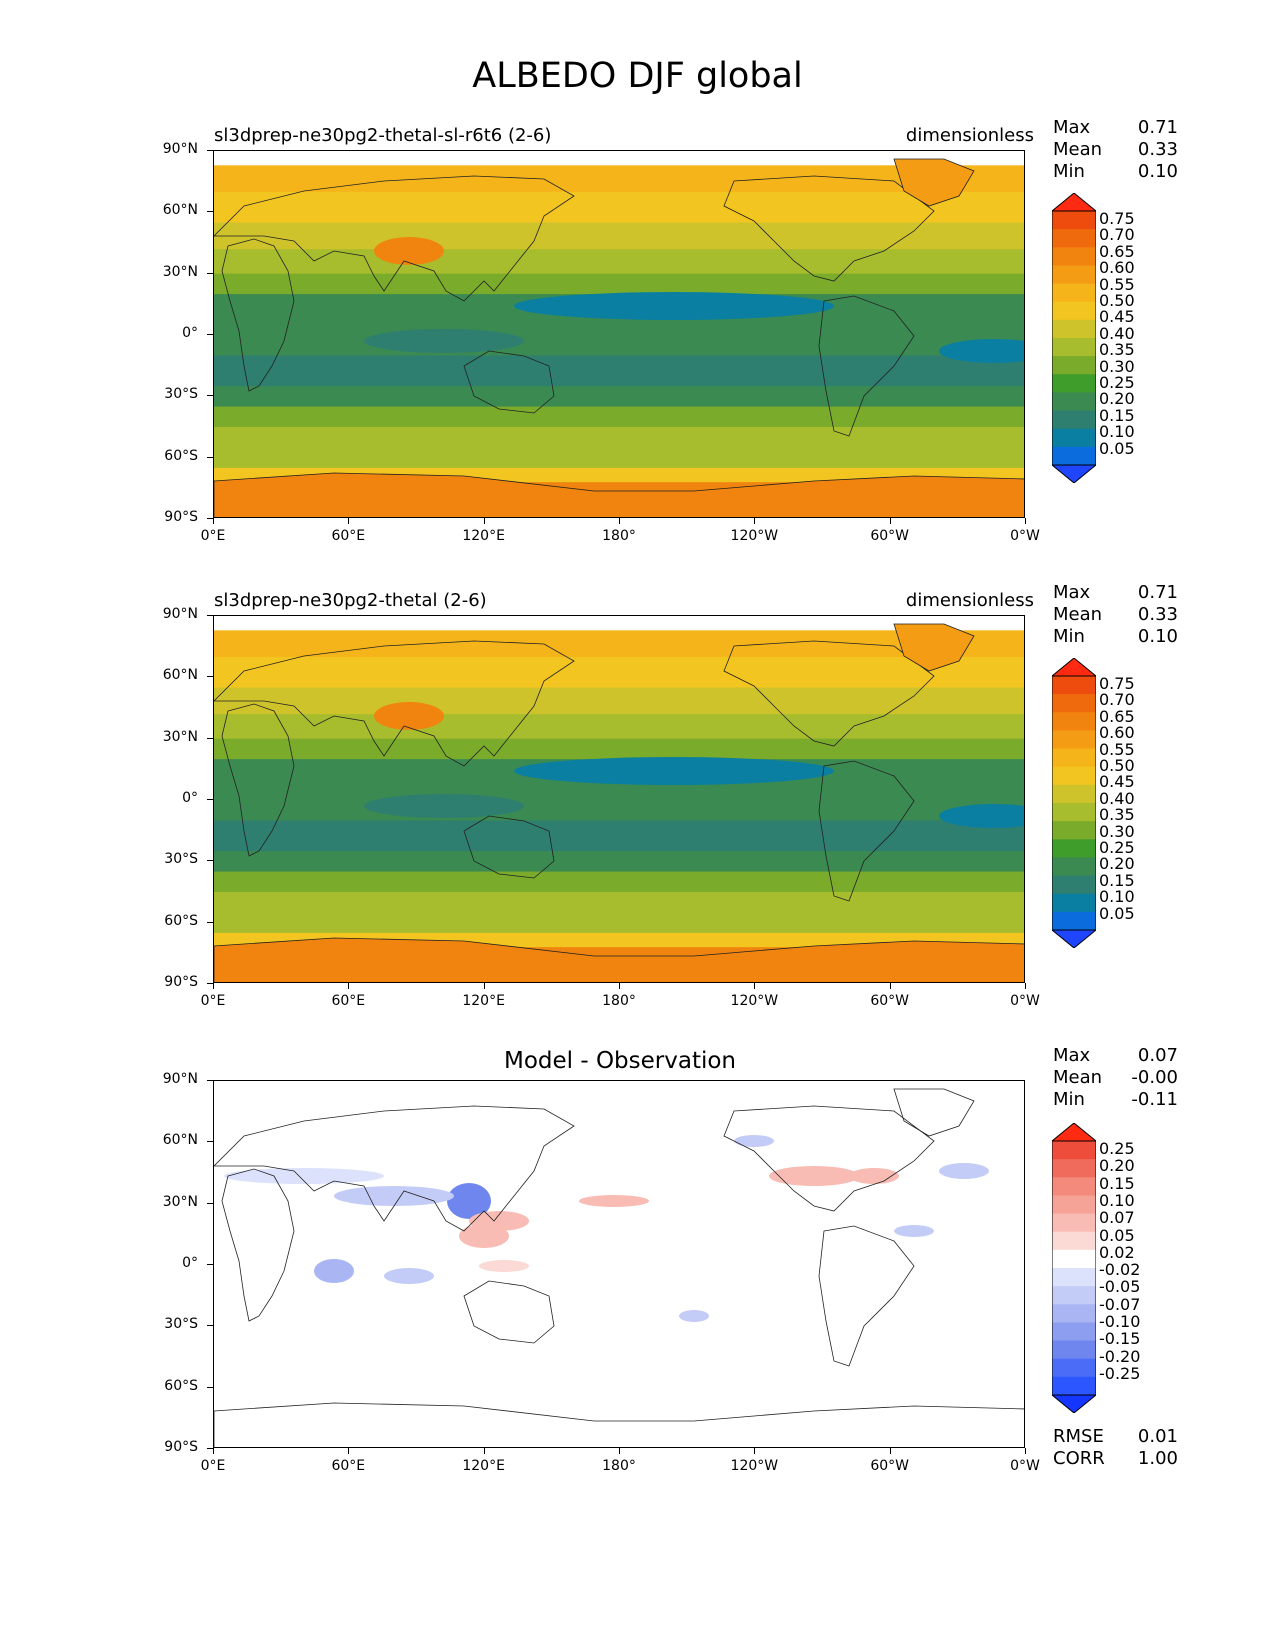  I want to click on colorbar-level-label: 0.40, so click(1117, 798).